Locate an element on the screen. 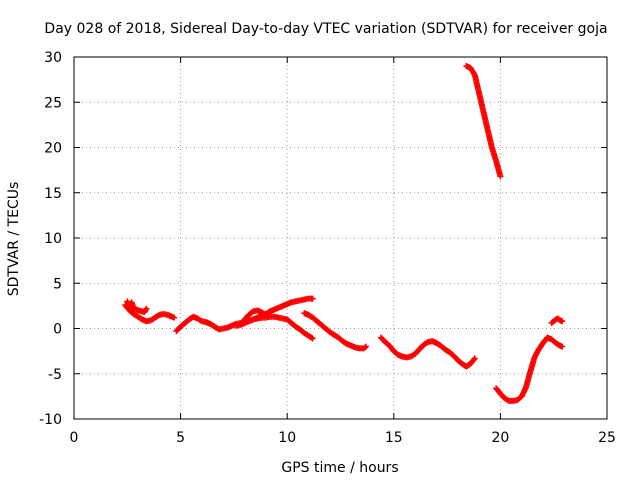 The width and height of the screenshot is (640, 480). series-track-i is located at coordinates (557, 321).